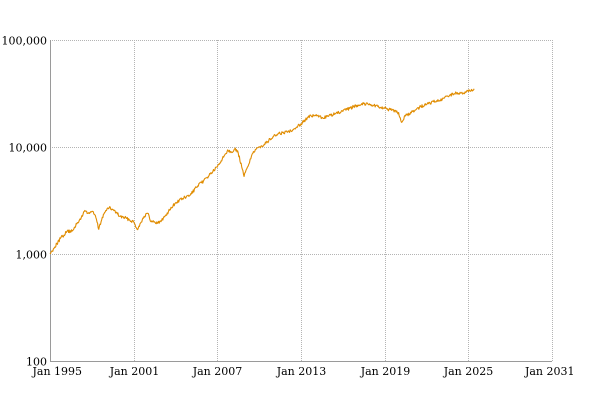 The height and width of the screenshot is (400, 600). Describe the element at coordinates (549, 371) in the screenshot. I see `x-tick-label: Jan 2031` at that location.